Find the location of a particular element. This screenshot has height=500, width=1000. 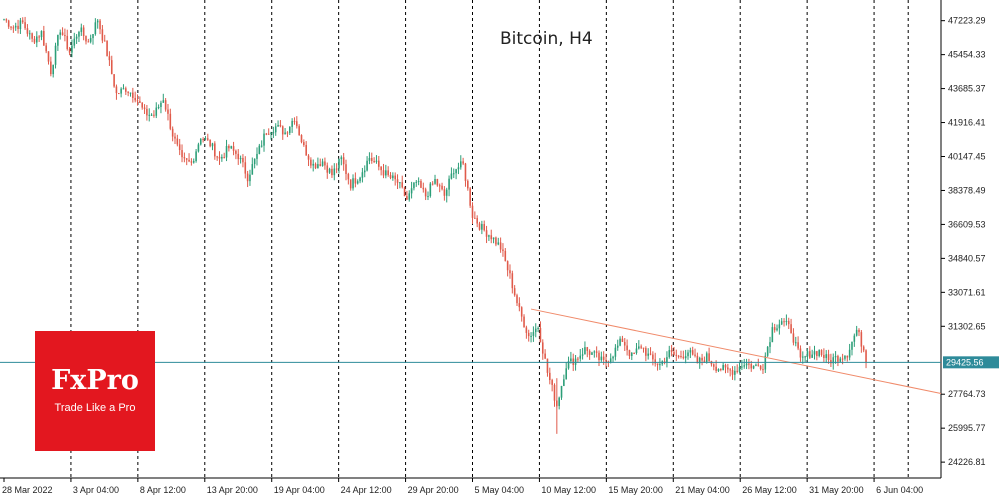

y-tick-label: 41916.41 is located at coordinates (967, 123).